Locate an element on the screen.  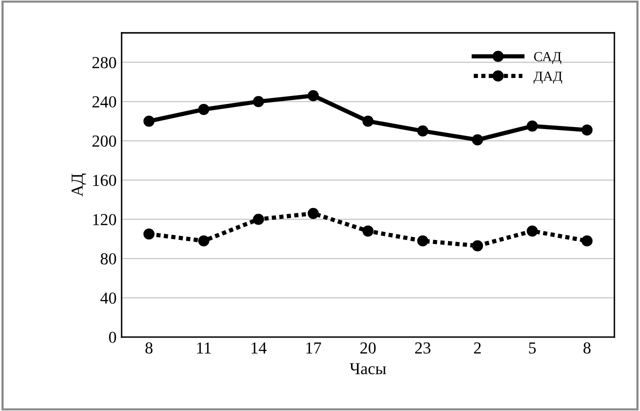
y-tick-label: 240 is located at coordinates (104, 102).